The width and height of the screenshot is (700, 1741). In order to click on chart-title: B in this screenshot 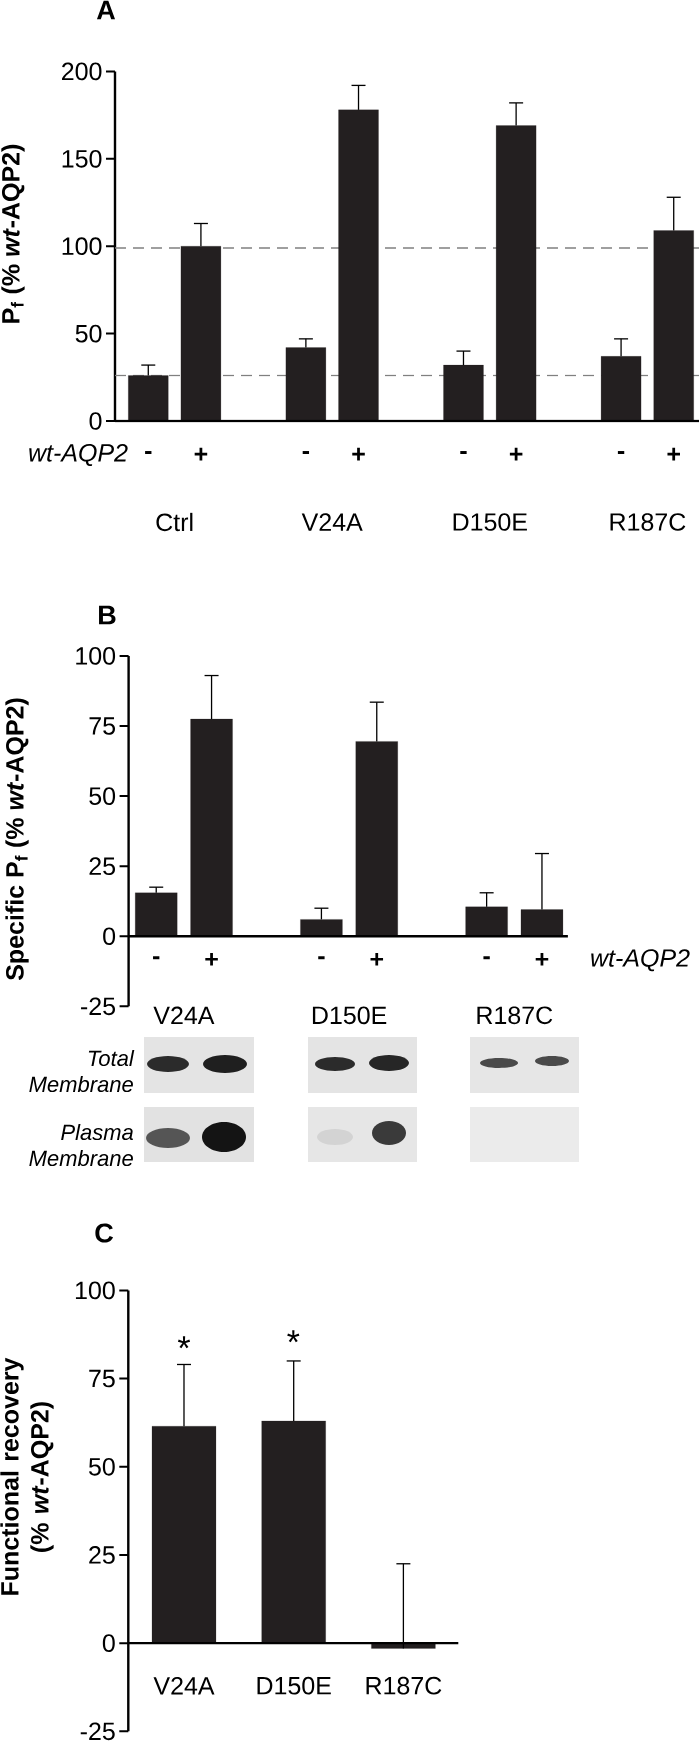, I will do `click(107, 615)`.